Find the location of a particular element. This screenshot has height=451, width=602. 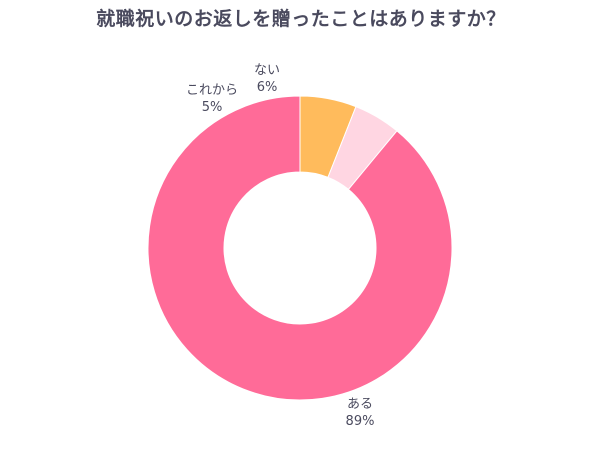

chart-title: 就職祝いのお返しを贈ったことはありますか？ is located at coordinates (301, 19).